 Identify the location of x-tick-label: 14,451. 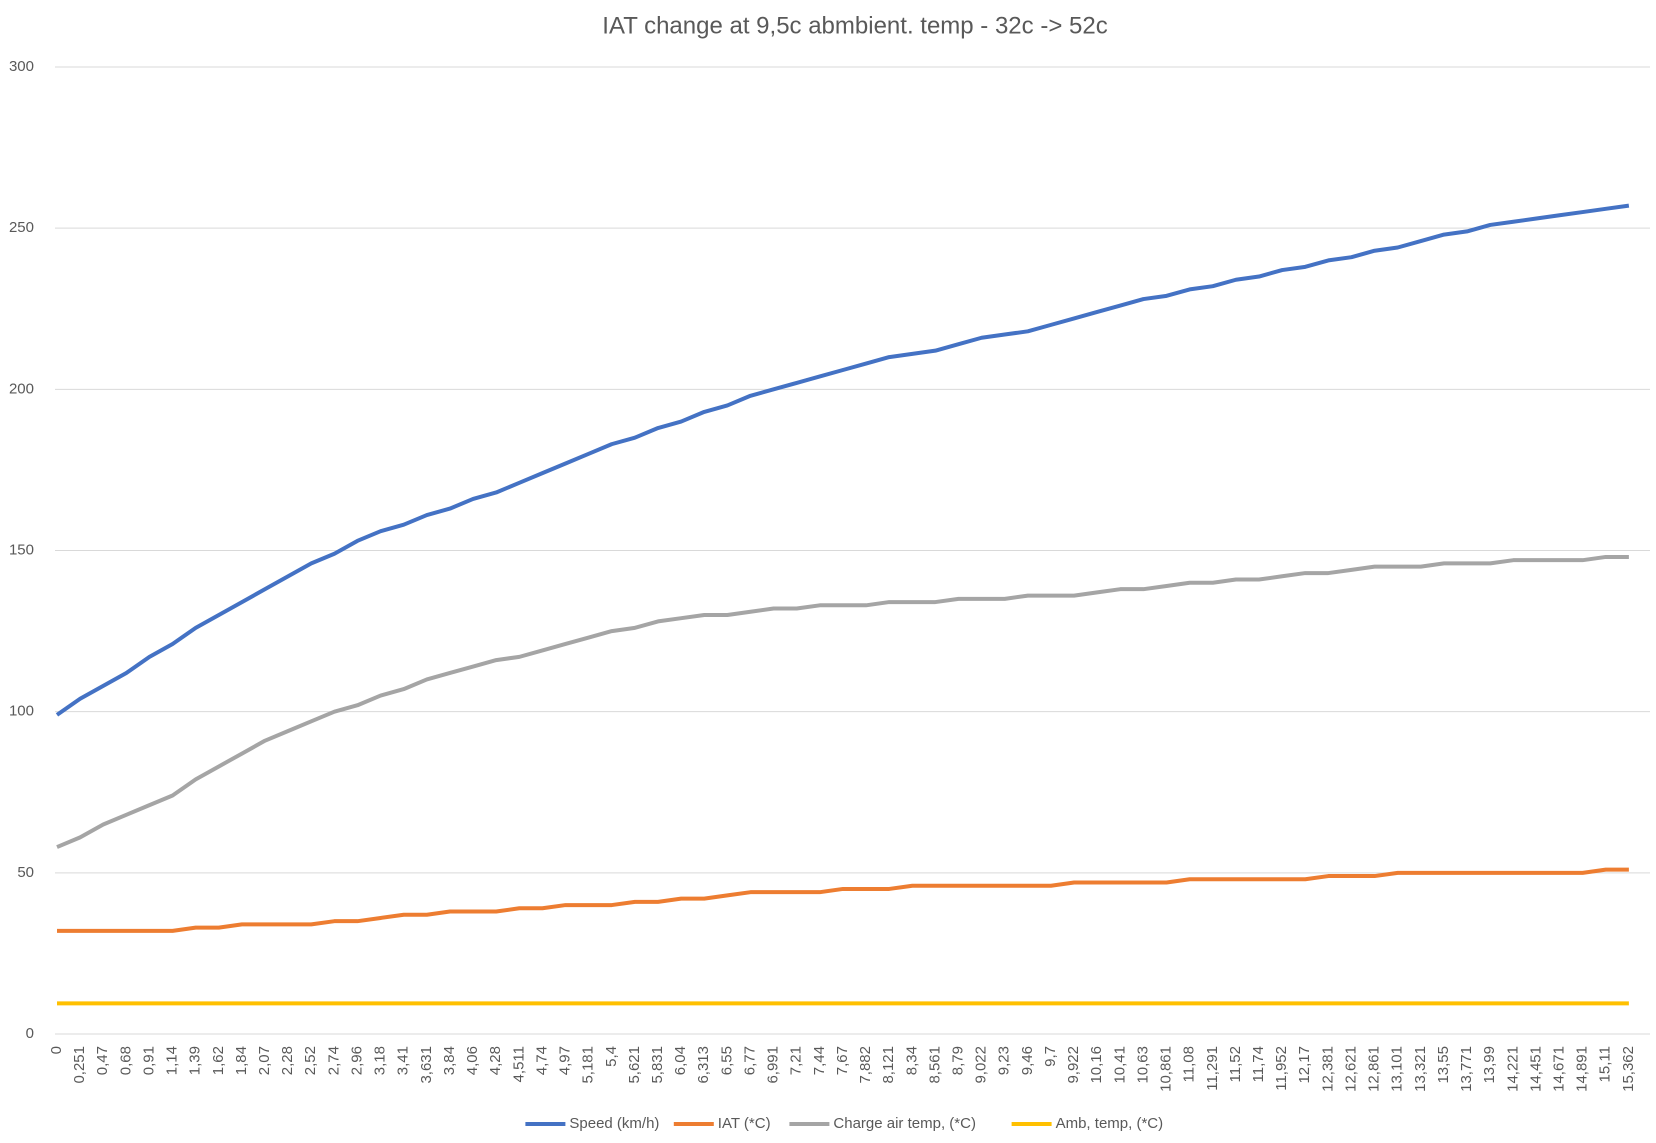
(1535, 1069).